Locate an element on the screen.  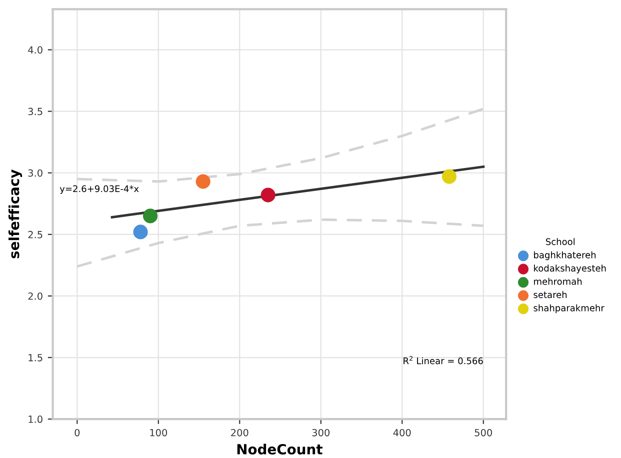
y-tick-label: 3.5 is located at coordinates (35, 112).